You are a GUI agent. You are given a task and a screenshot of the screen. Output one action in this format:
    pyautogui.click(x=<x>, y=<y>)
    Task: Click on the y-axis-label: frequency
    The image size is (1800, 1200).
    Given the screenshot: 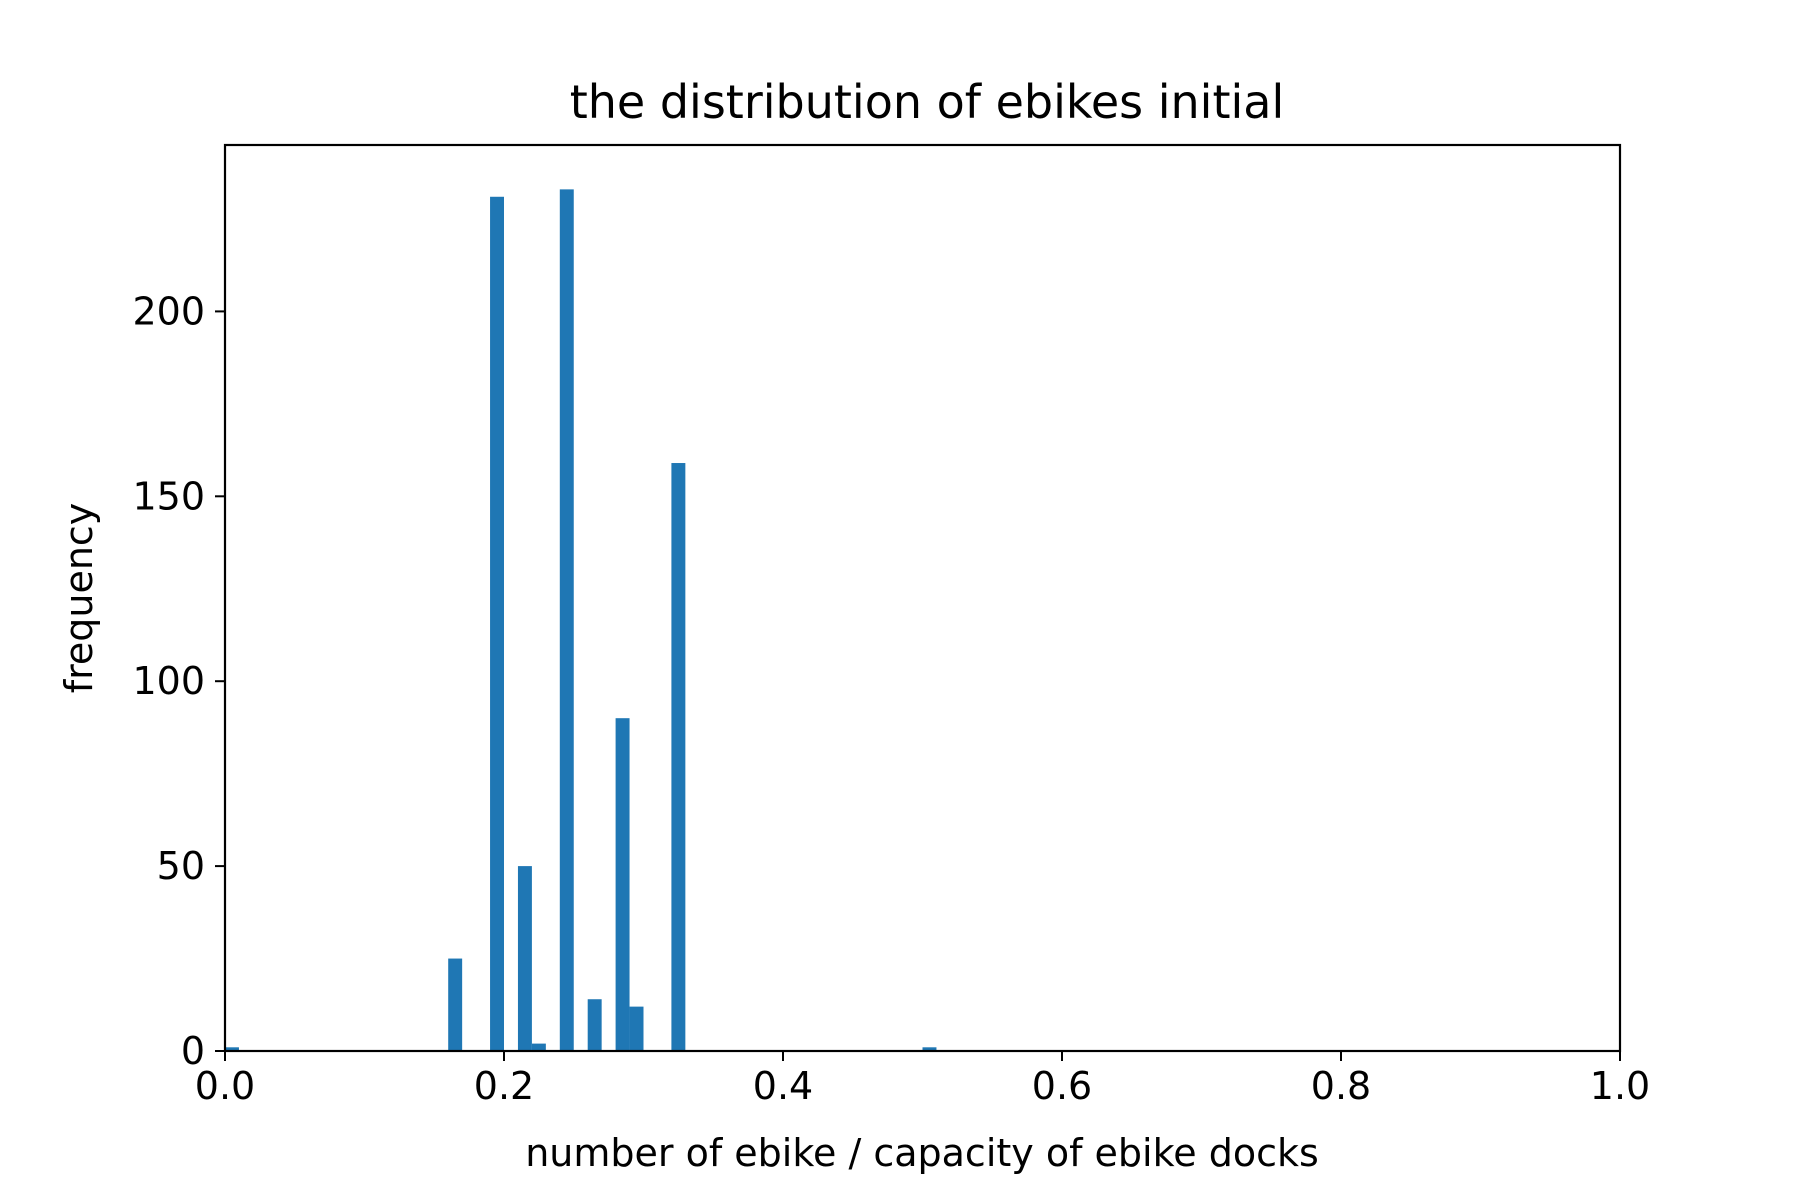 What is the action you would take?
    pyautogui.click(x=79, y=598)
    